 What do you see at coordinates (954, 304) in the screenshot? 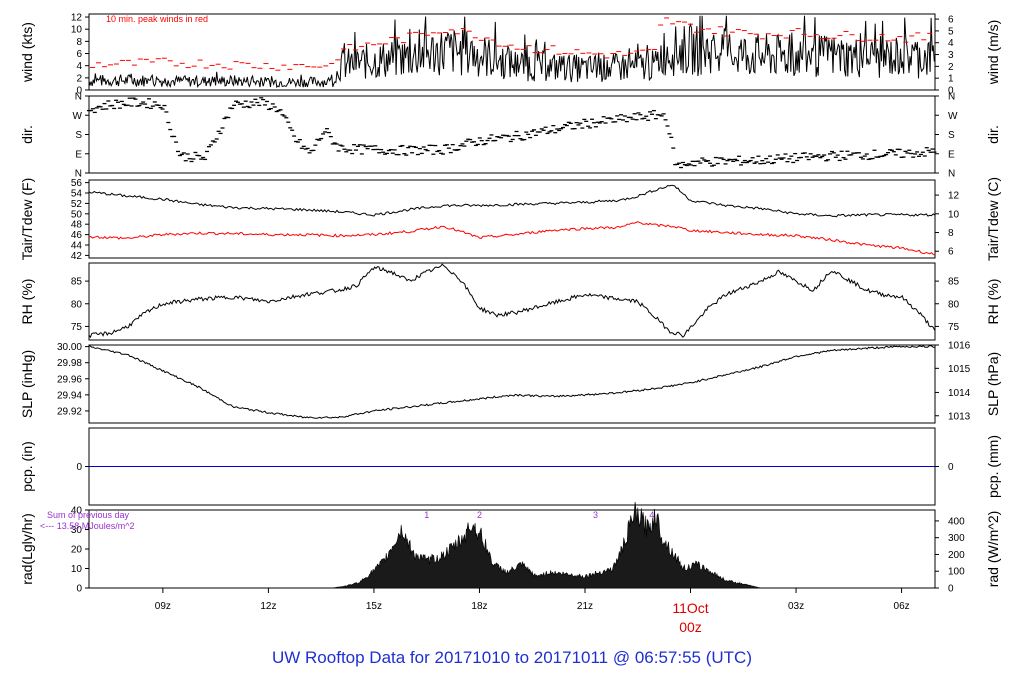
I see `tick-label-right: 80` at bounding box center [954, 304].